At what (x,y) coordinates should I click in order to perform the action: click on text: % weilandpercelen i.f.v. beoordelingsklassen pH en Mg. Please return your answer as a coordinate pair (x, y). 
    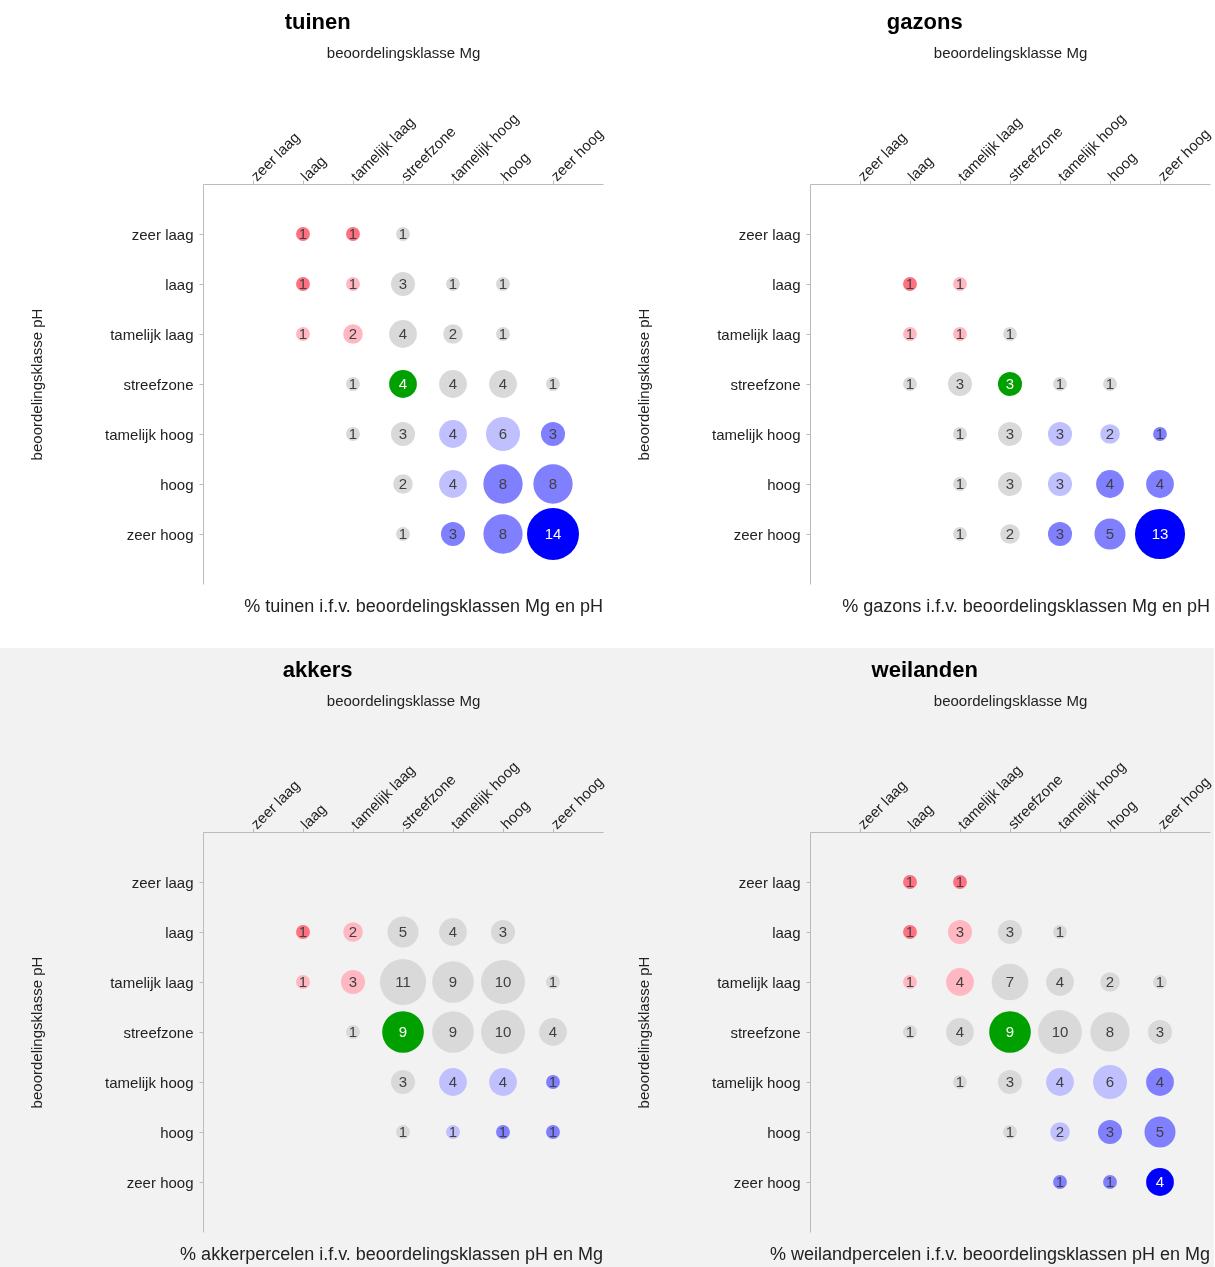
    Looking at the image, I should click on (990, 1254).